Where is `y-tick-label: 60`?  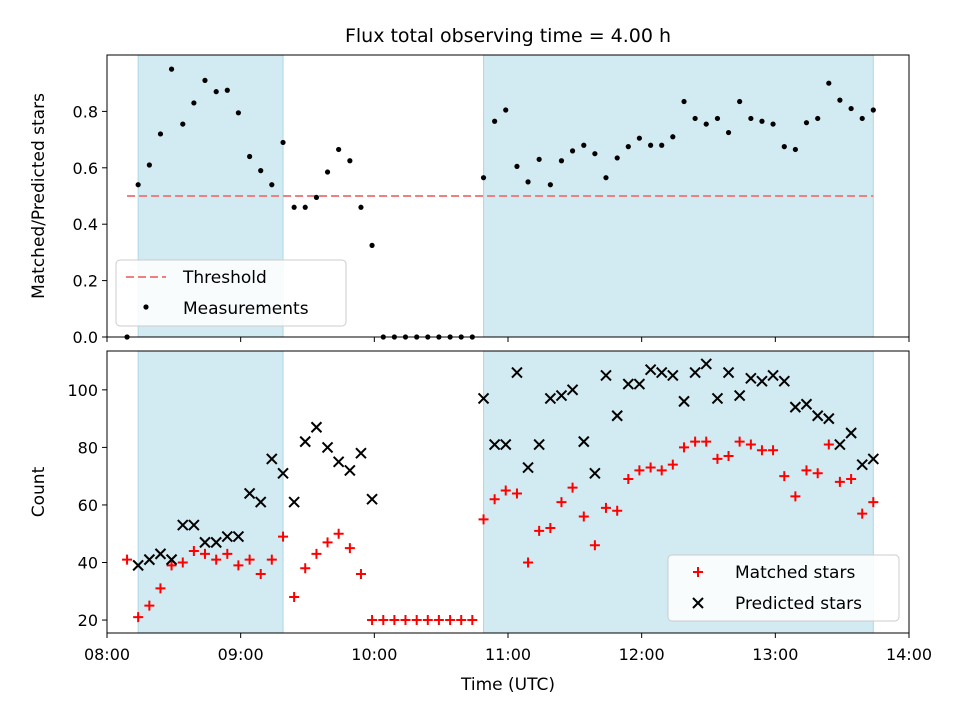 y-tick-label: 60 is located at coordinates (88, 505).